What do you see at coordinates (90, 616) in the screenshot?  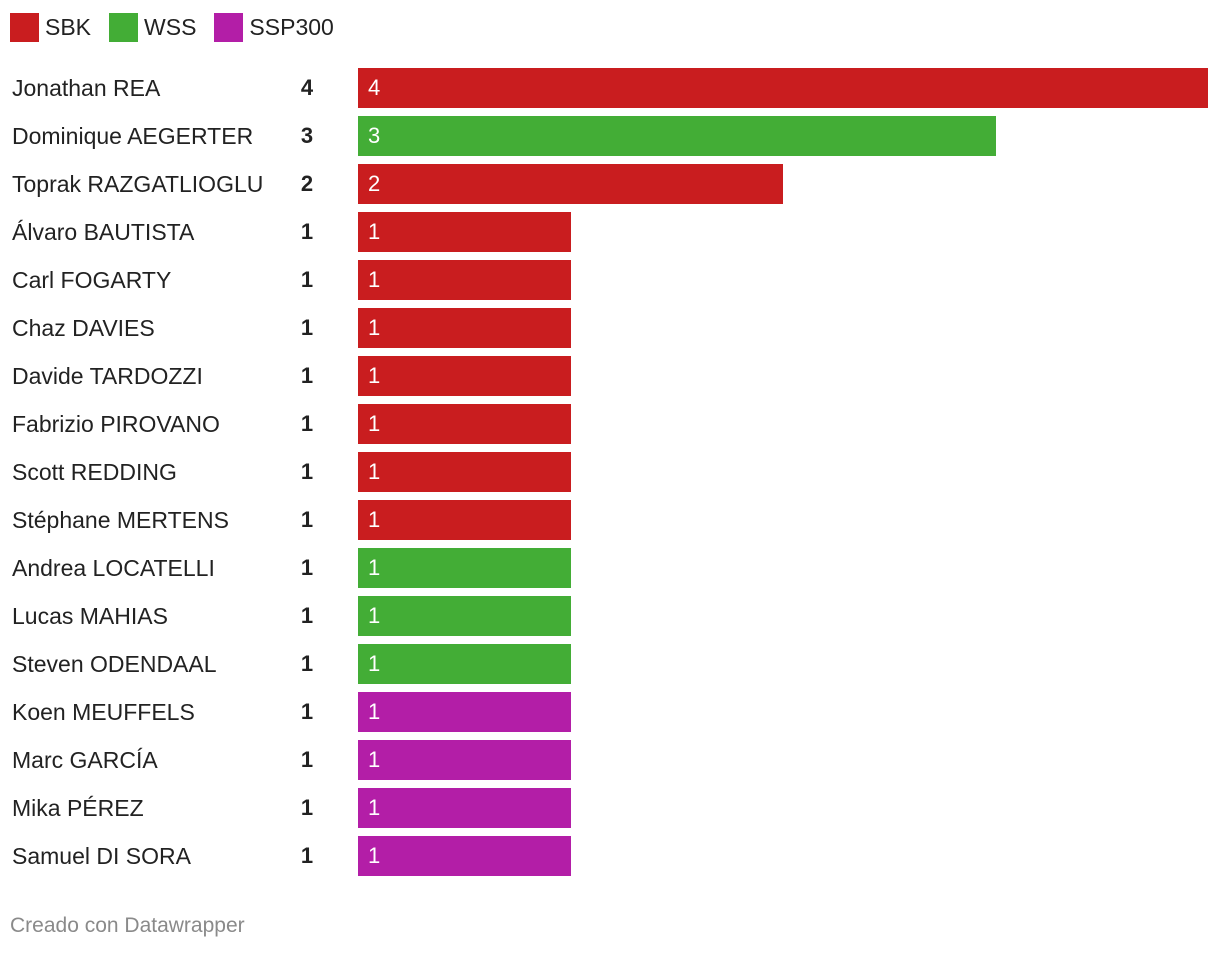 I see `row-label: Lucas MAHIAS` at bounding box center [90, 616].